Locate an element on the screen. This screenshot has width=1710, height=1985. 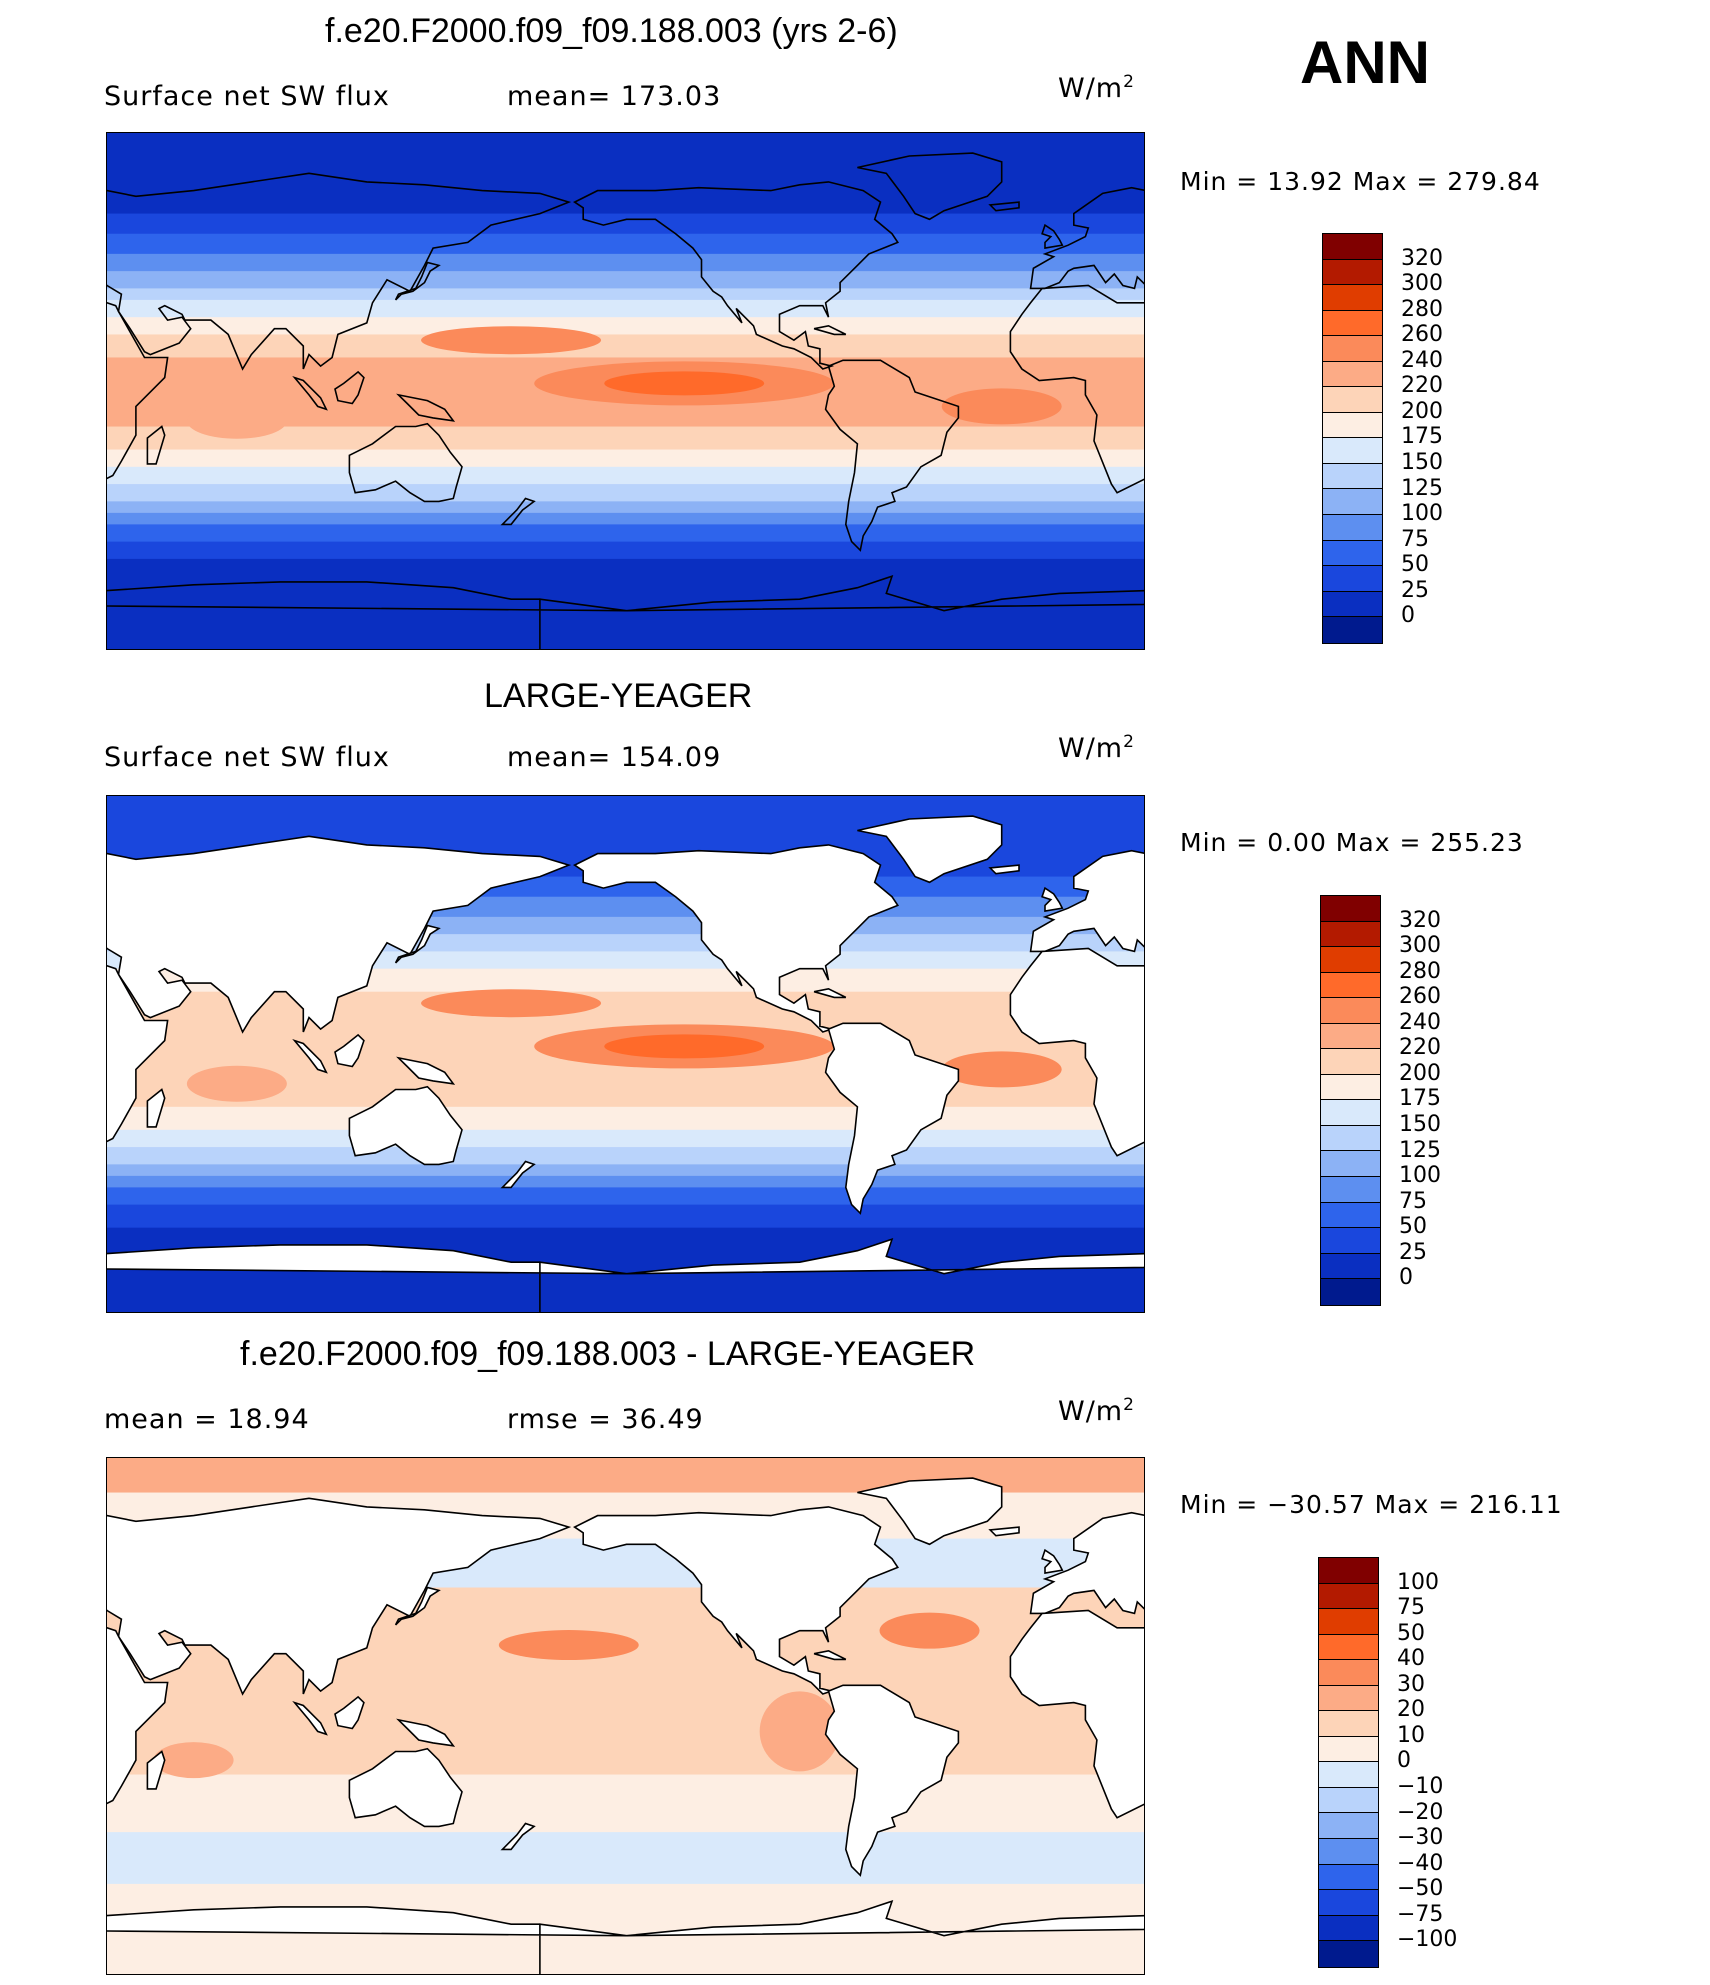
panel-2-minmax: Min = 0.00 Max = 255.23 is located at coordinates (1352, 842).